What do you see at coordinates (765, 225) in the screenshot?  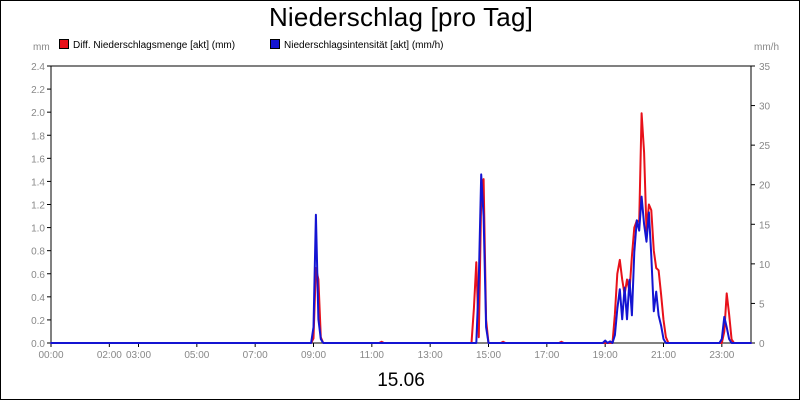 I see `right-axis-tick-label: 15` at bounding box center [765, 225].